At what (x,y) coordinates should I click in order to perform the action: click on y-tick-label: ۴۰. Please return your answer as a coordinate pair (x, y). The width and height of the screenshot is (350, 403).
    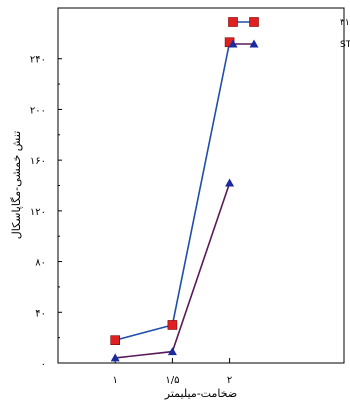
    Looking at the image, I should click on (40, 313).